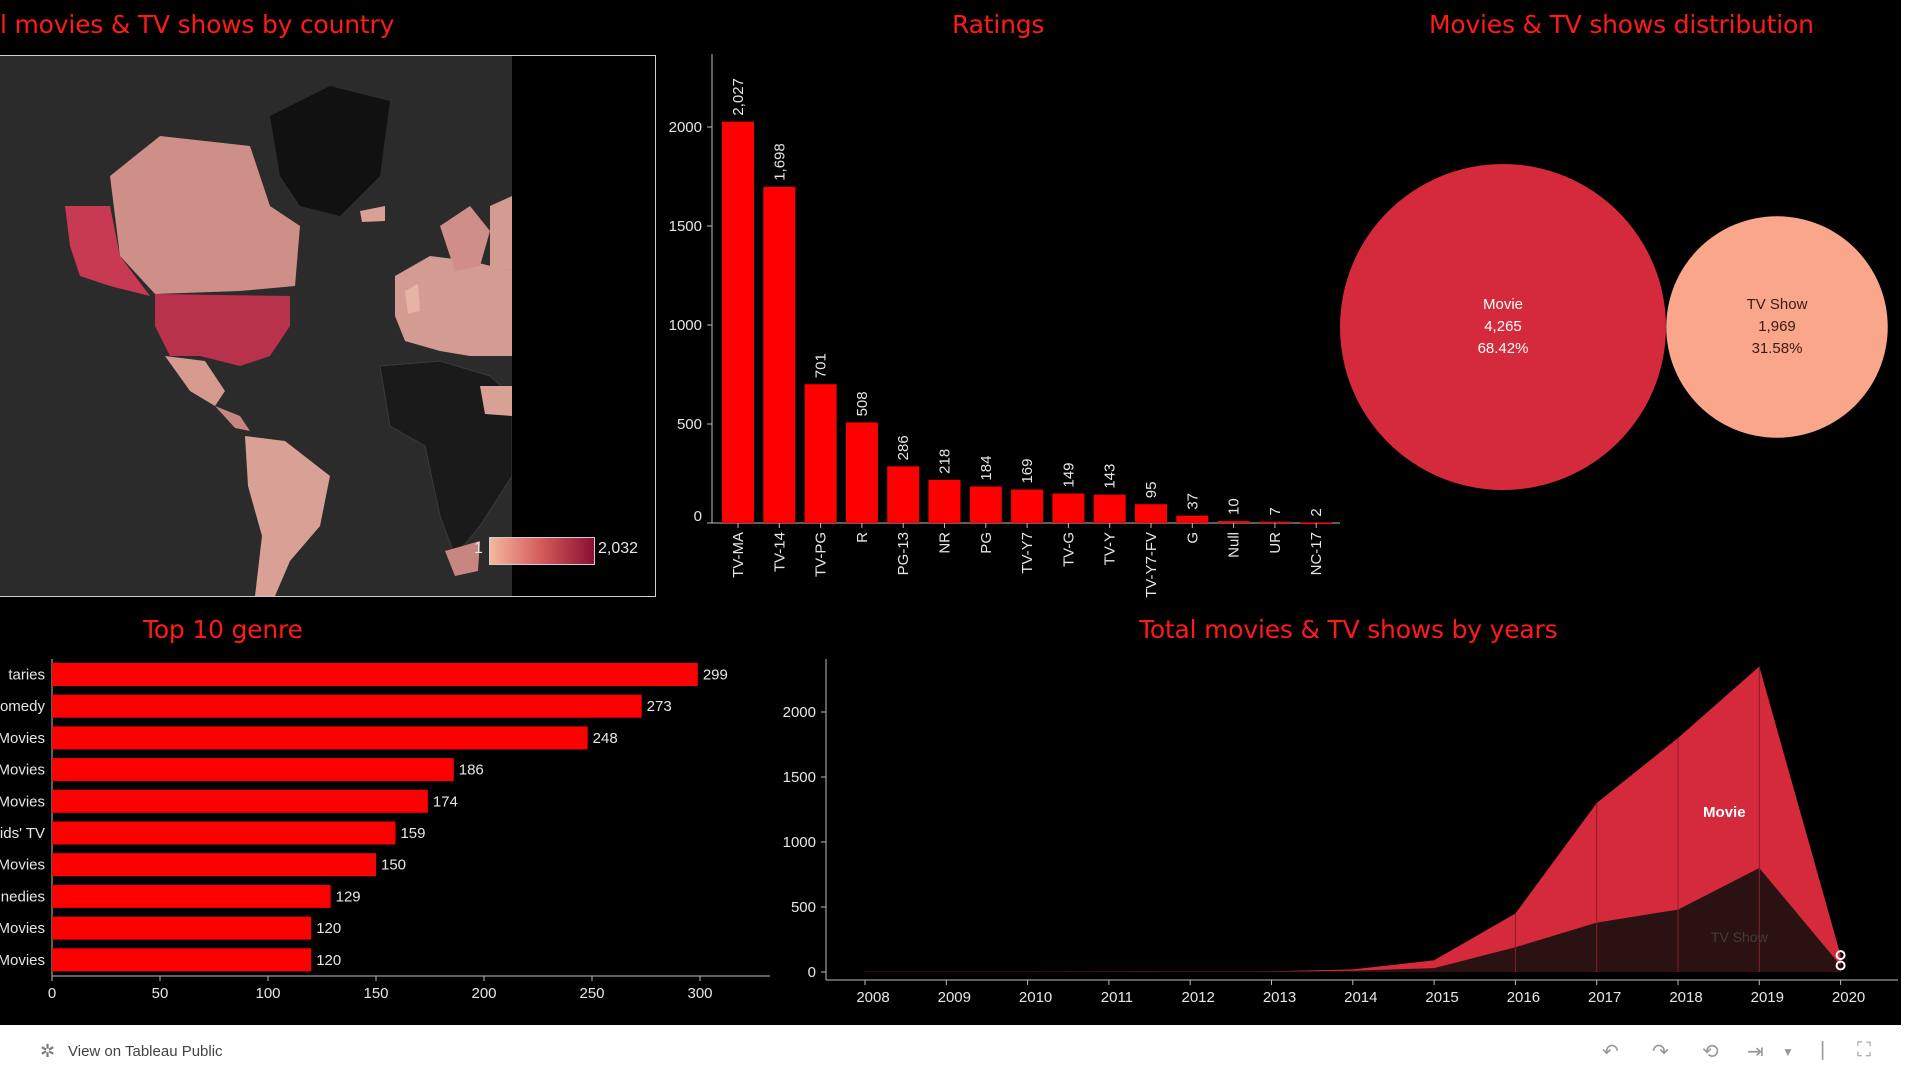  I want to click on ratings-x-tick-label: NR, so click(945, 543).